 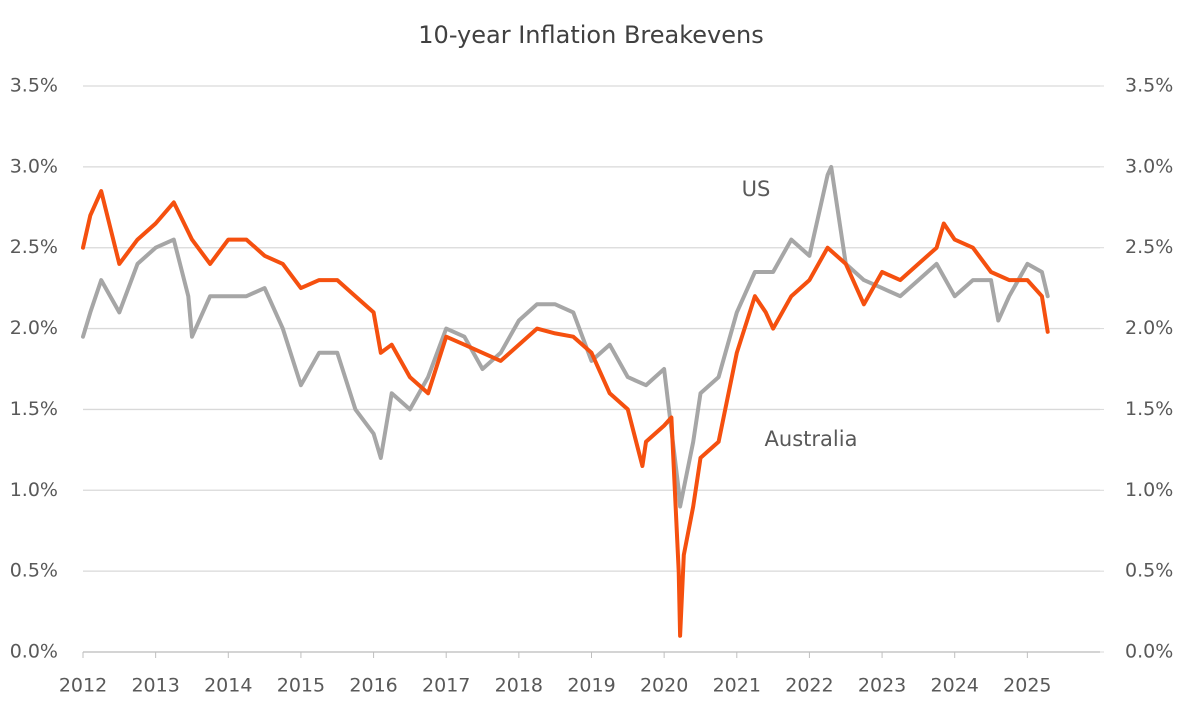 What do you see at coordinates (34, 86) in the screenshot?
I see `y-tick-label: 3.5%` at bounding box center [34, 86].